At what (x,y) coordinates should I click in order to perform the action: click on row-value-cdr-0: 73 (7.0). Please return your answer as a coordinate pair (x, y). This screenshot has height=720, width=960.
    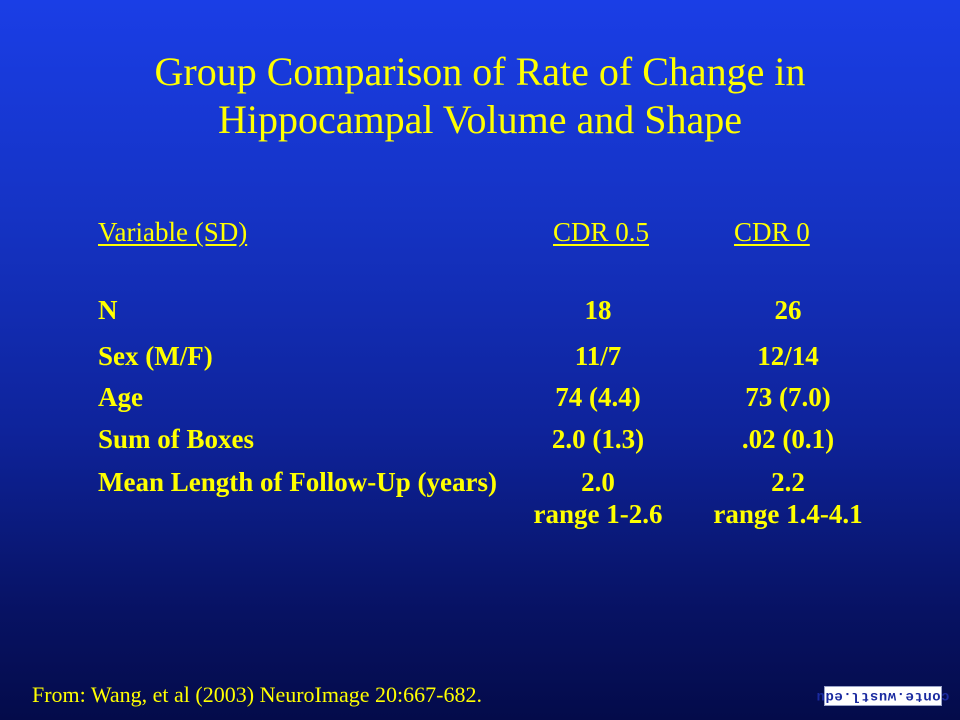
    Looking at the image, I should click on (788, 397).